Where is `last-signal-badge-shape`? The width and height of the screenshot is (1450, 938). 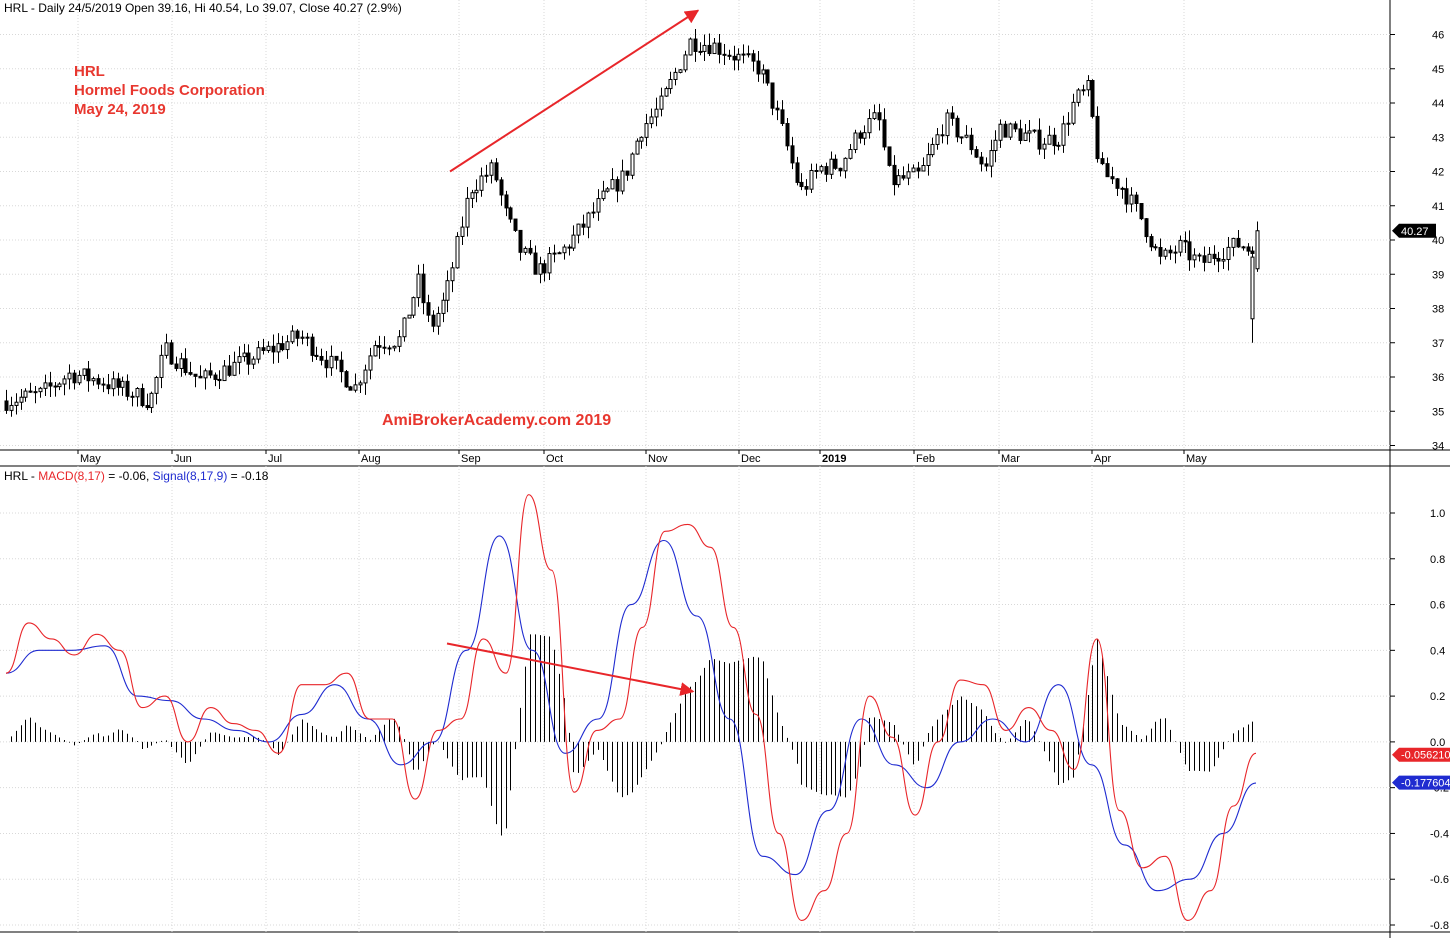 last-signal-badge-shape is located at coordinates (1421, 782).